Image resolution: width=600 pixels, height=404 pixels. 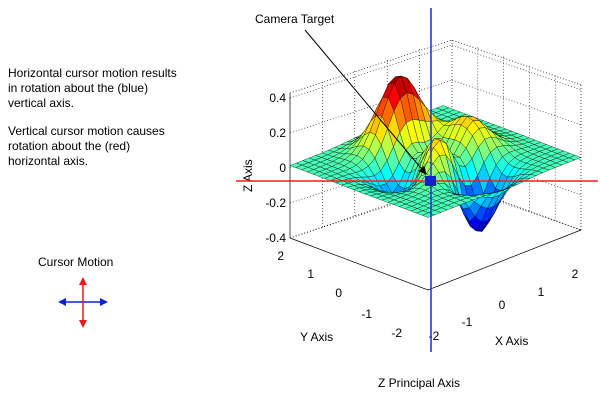 I want to click on y-tick-labels: 2 1 0 -1 -2, so click(x=339, y=294).